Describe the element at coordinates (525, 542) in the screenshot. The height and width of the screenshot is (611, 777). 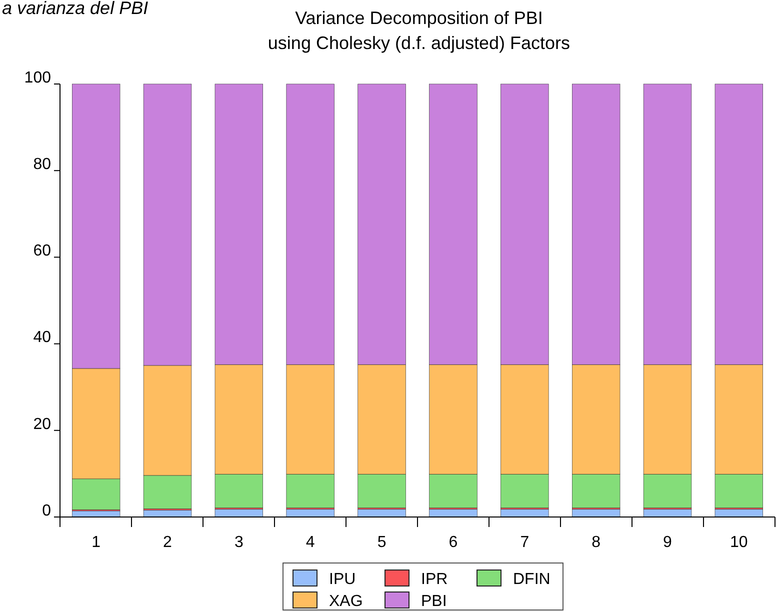
I see `x-tick-label: 7` at that location.